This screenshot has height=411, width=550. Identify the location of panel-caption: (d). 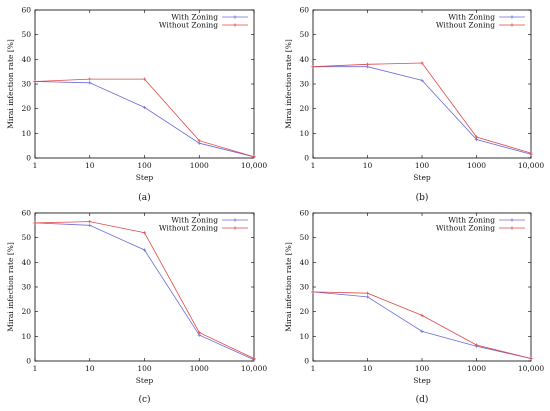
(422, 399).